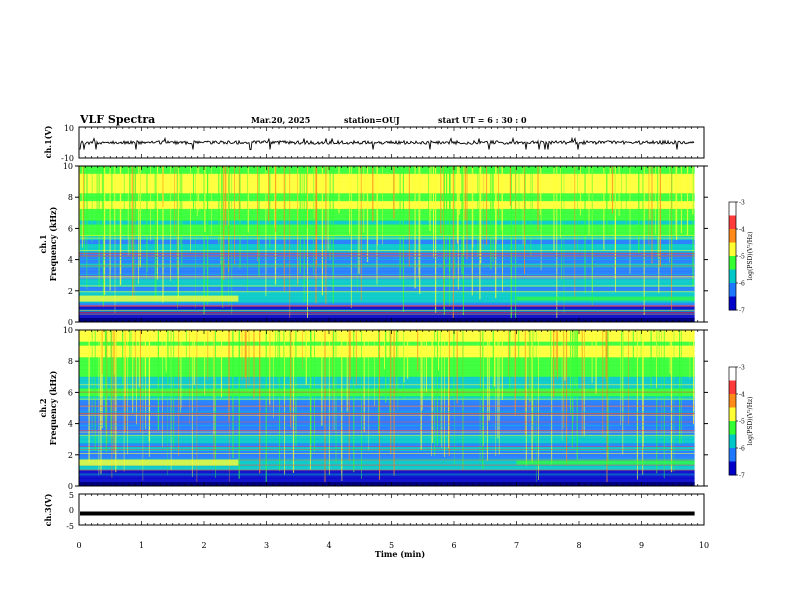 The height and width of the screenshot is (612, 792). I want to click on x-tick-9: 9, so click(641, 545).